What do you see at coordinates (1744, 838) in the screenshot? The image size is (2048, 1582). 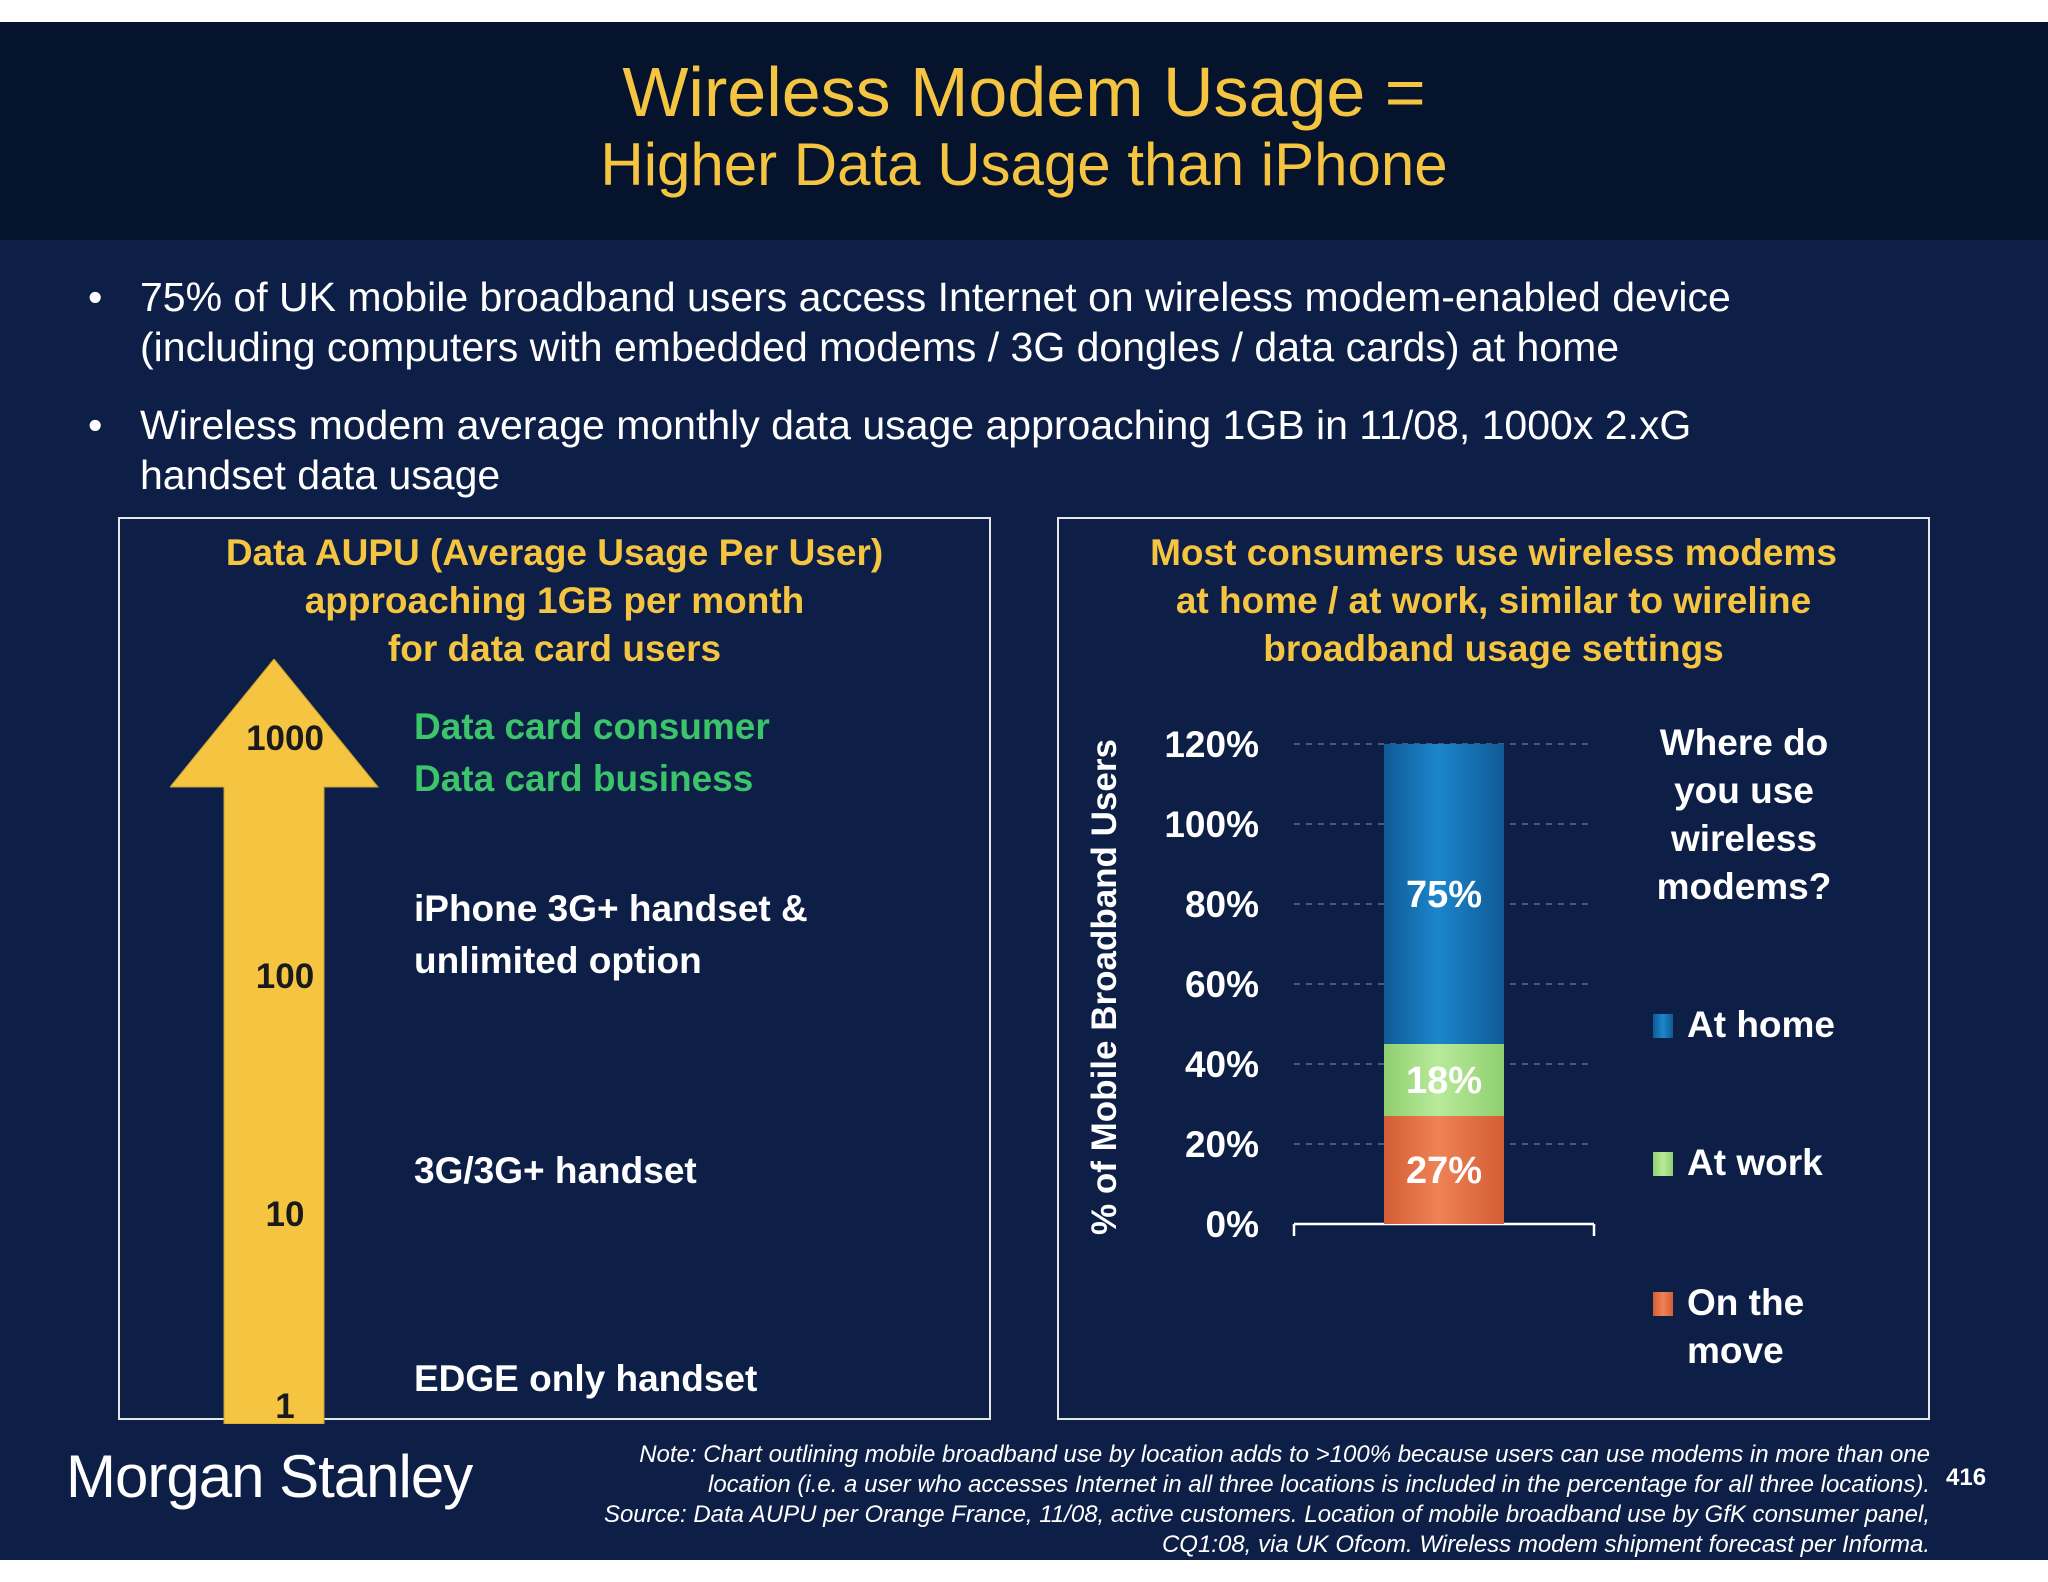 I see `legend-title-line: wireless` at bounding box center [1744, 838].